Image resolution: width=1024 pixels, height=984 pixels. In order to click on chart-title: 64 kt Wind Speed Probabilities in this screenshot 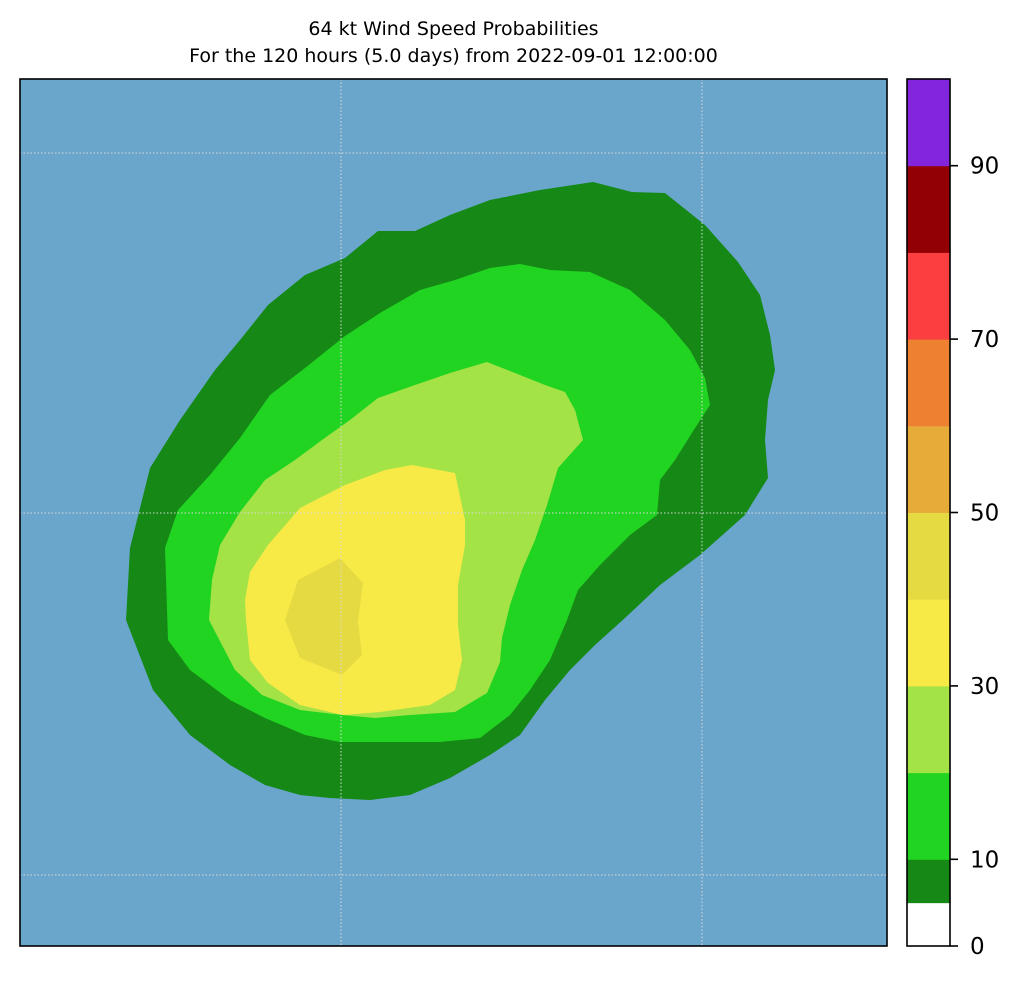, I will do `click(453, 29)`.